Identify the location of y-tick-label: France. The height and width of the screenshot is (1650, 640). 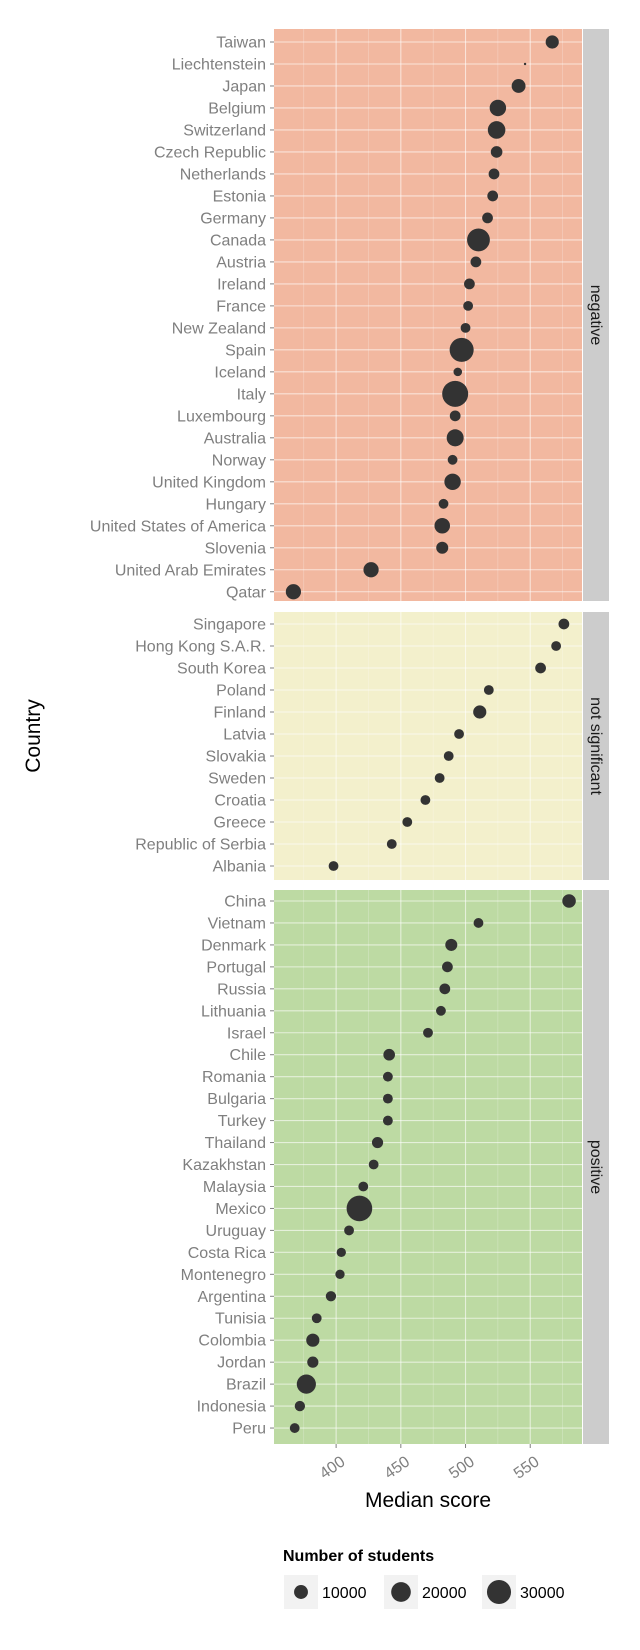
(241, 306).